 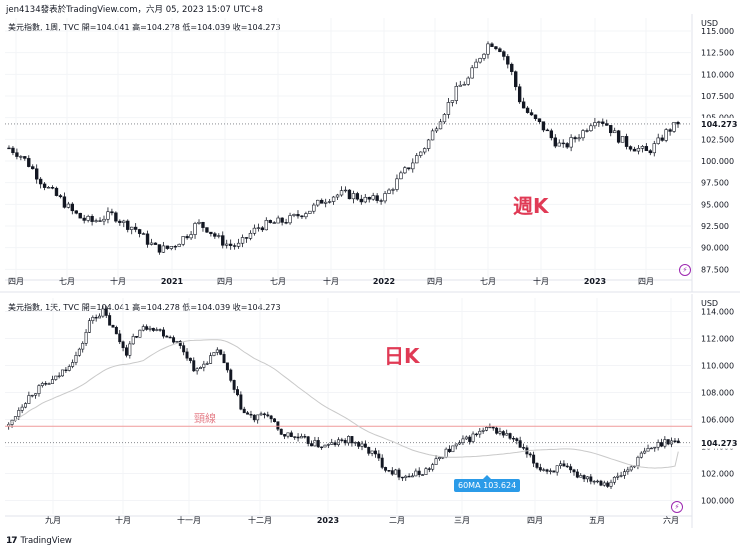 What do you see at coordinates (384, 281) in the screenshot?
I see `x-tick-0-7: 2022` at bounding box center [384, 281].